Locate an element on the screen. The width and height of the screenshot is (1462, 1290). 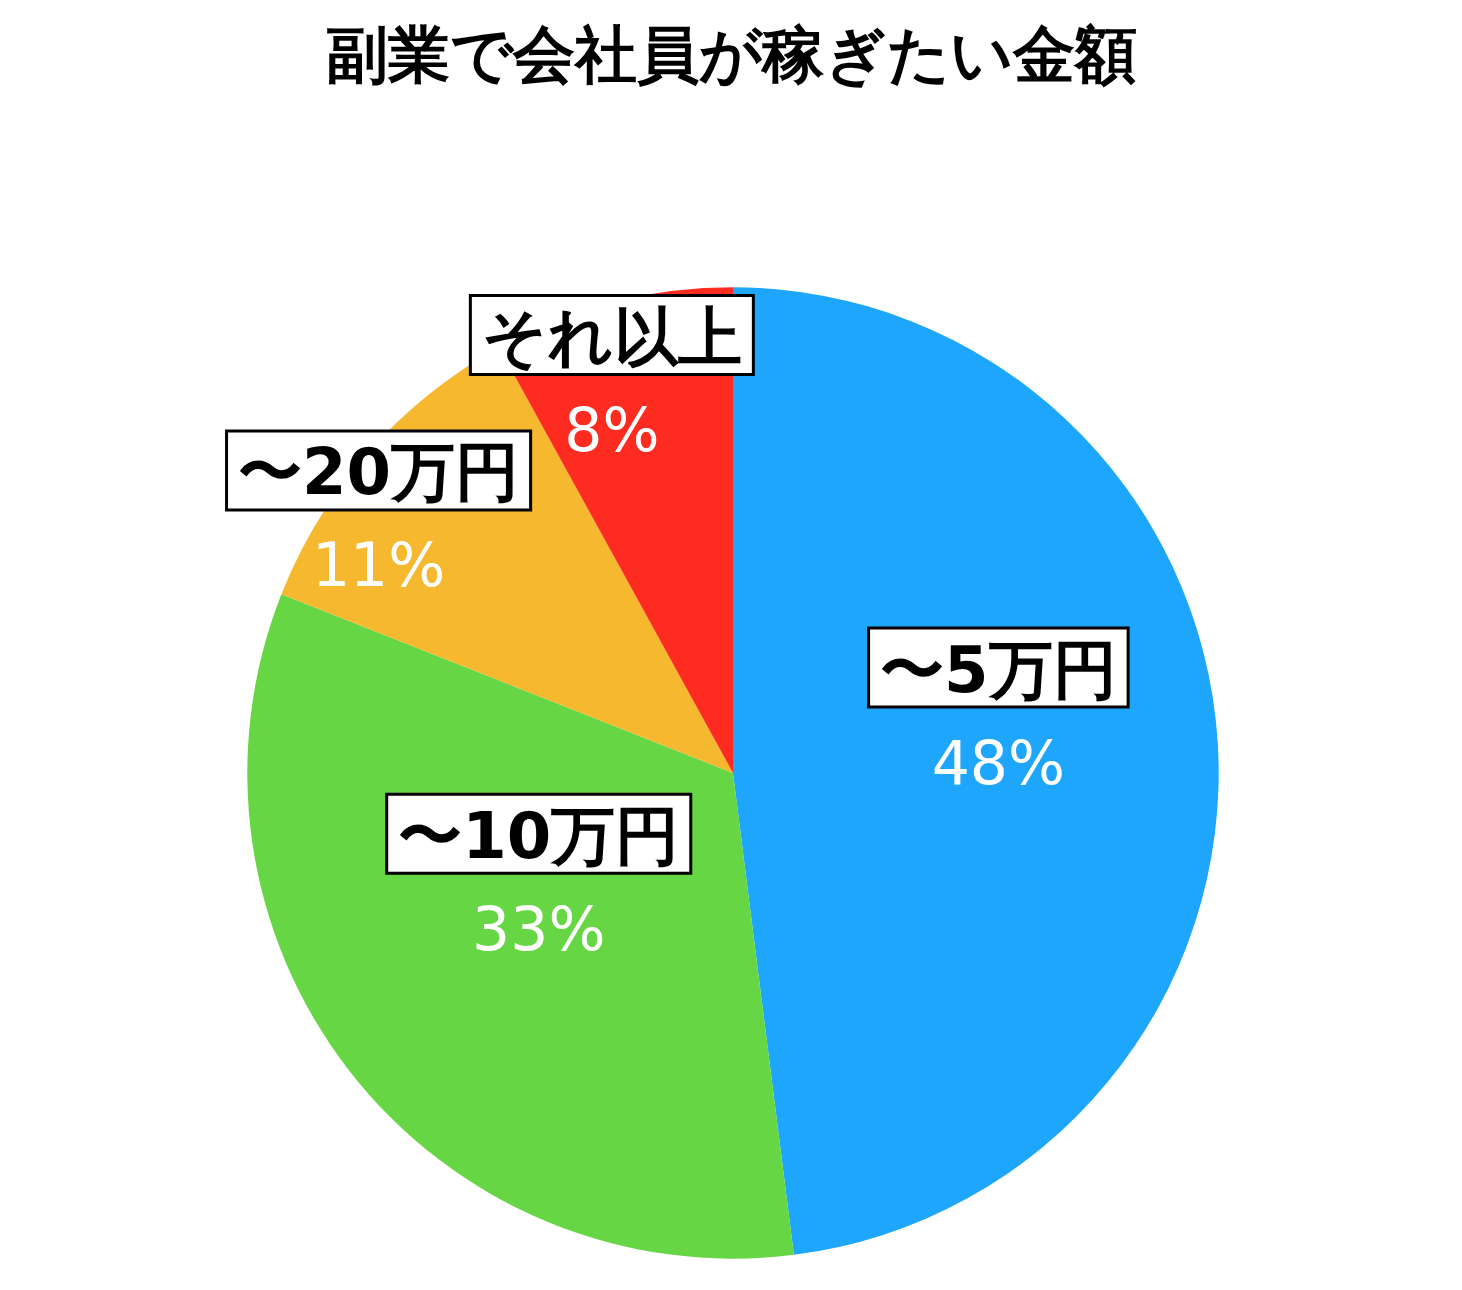
data-label: 48% is located at coordinates (998, 762).